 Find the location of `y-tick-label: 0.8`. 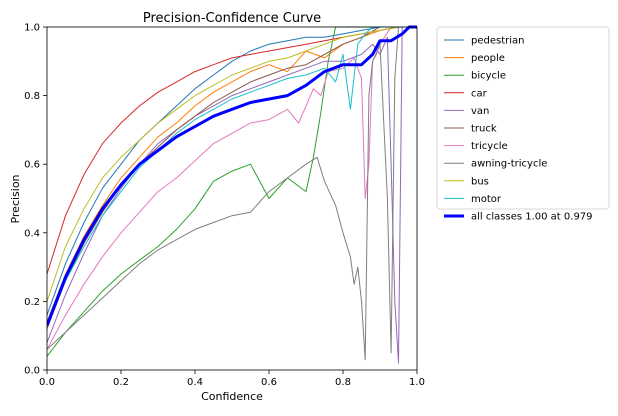

y-tick-label: 0.8 is located at coordinates (32, 96).